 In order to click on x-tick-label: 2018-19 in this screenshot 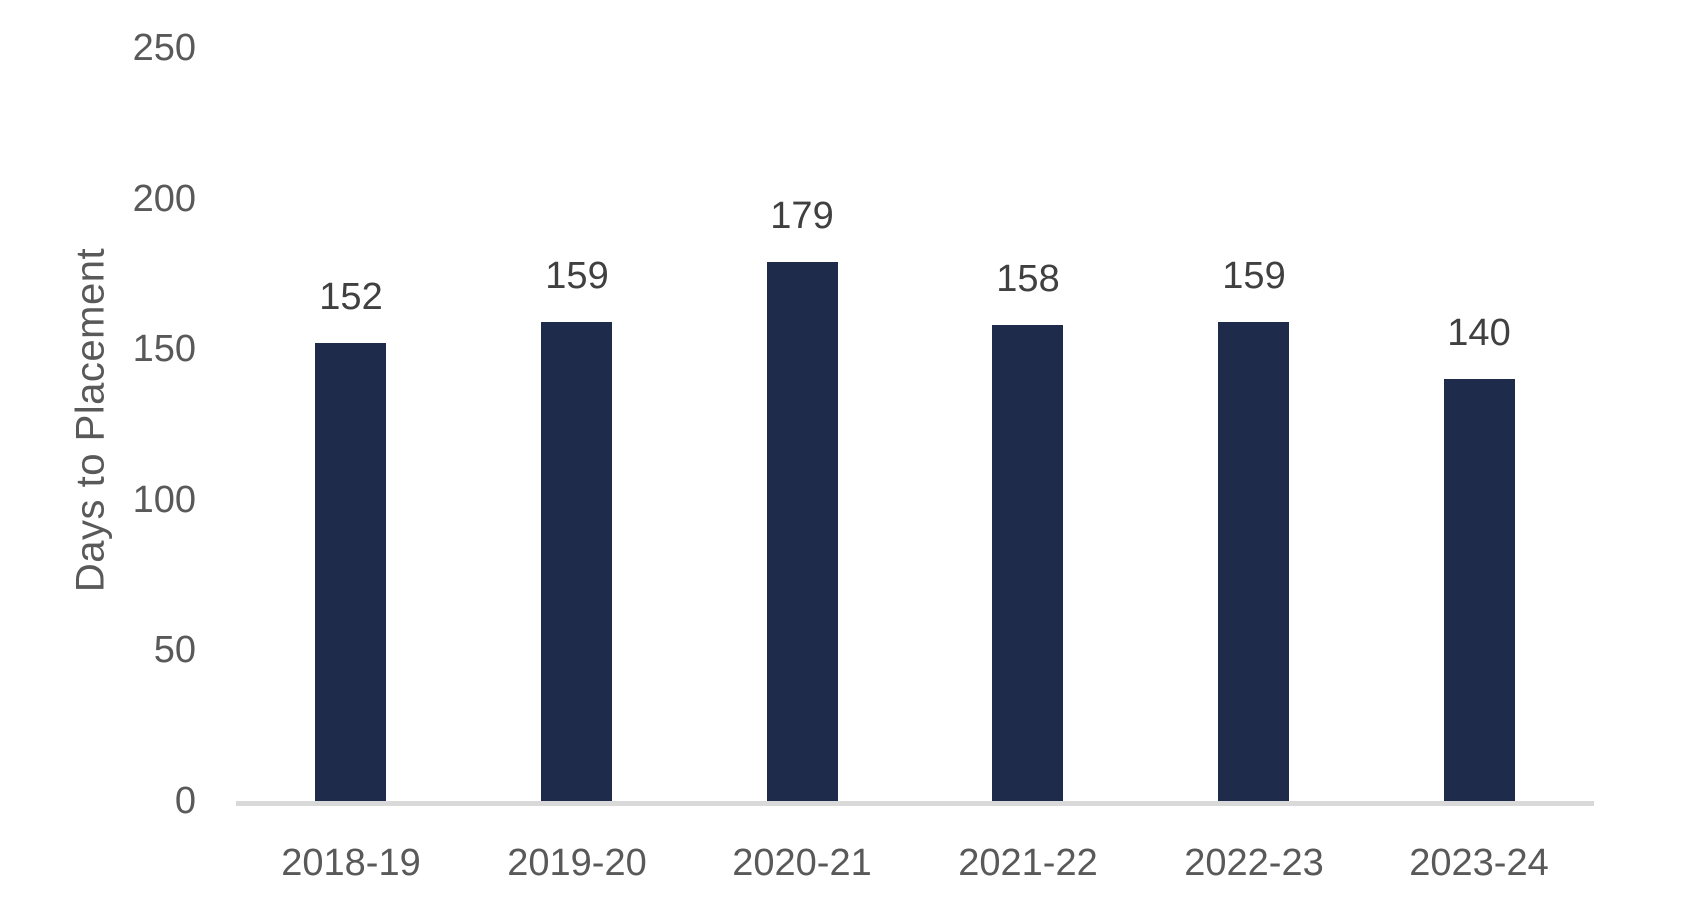, I will do `click(351, 863)`.